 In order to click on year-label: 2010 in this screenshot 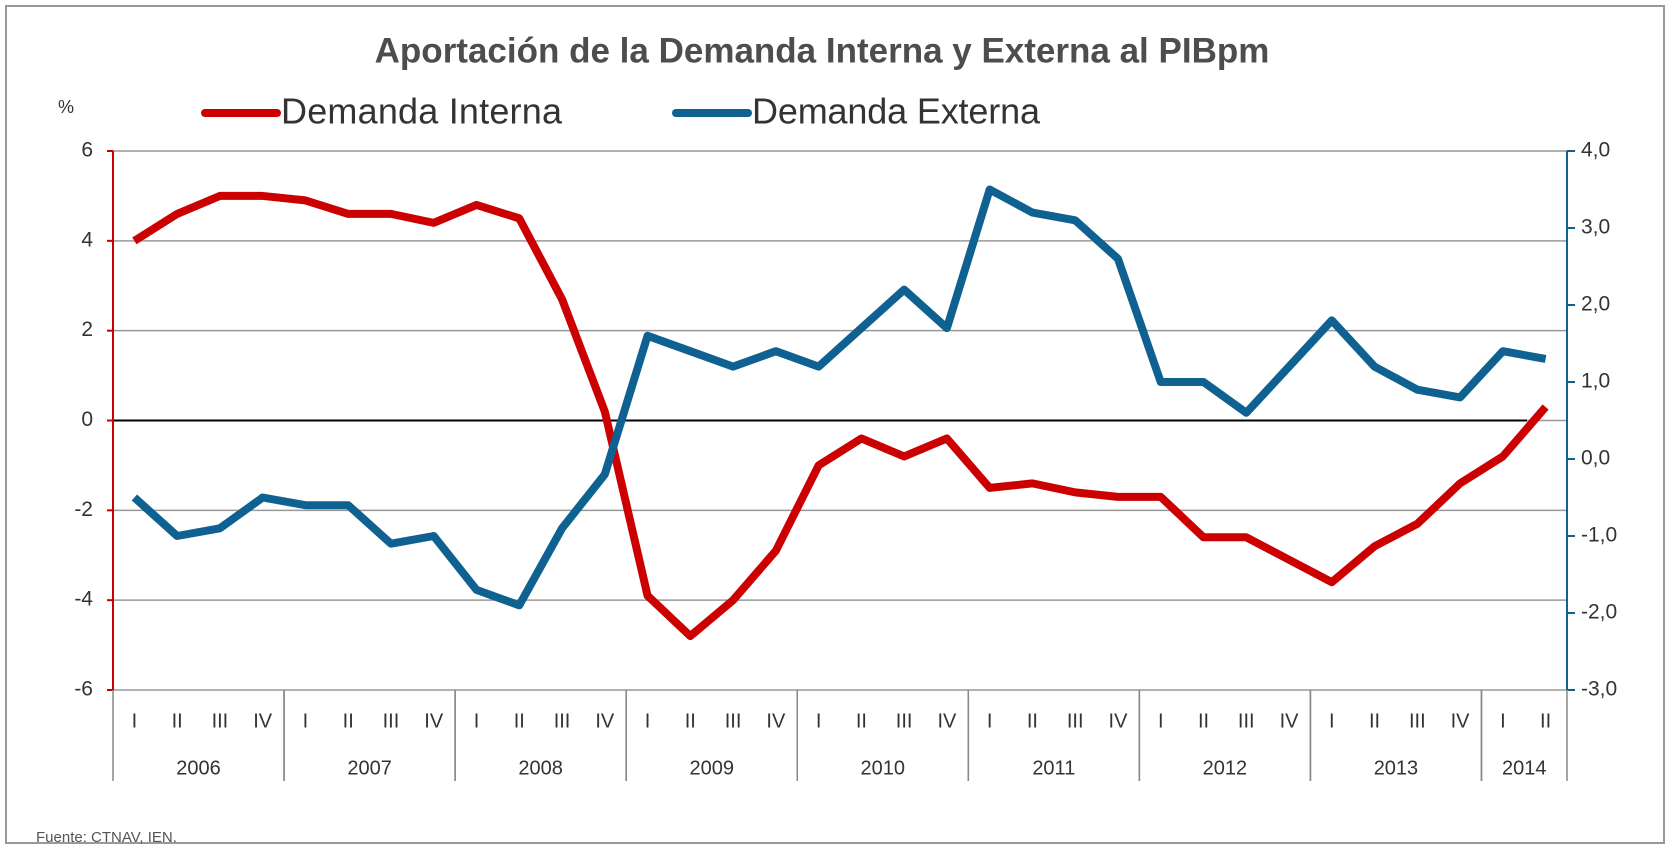, I will do `click(883, 768)`.